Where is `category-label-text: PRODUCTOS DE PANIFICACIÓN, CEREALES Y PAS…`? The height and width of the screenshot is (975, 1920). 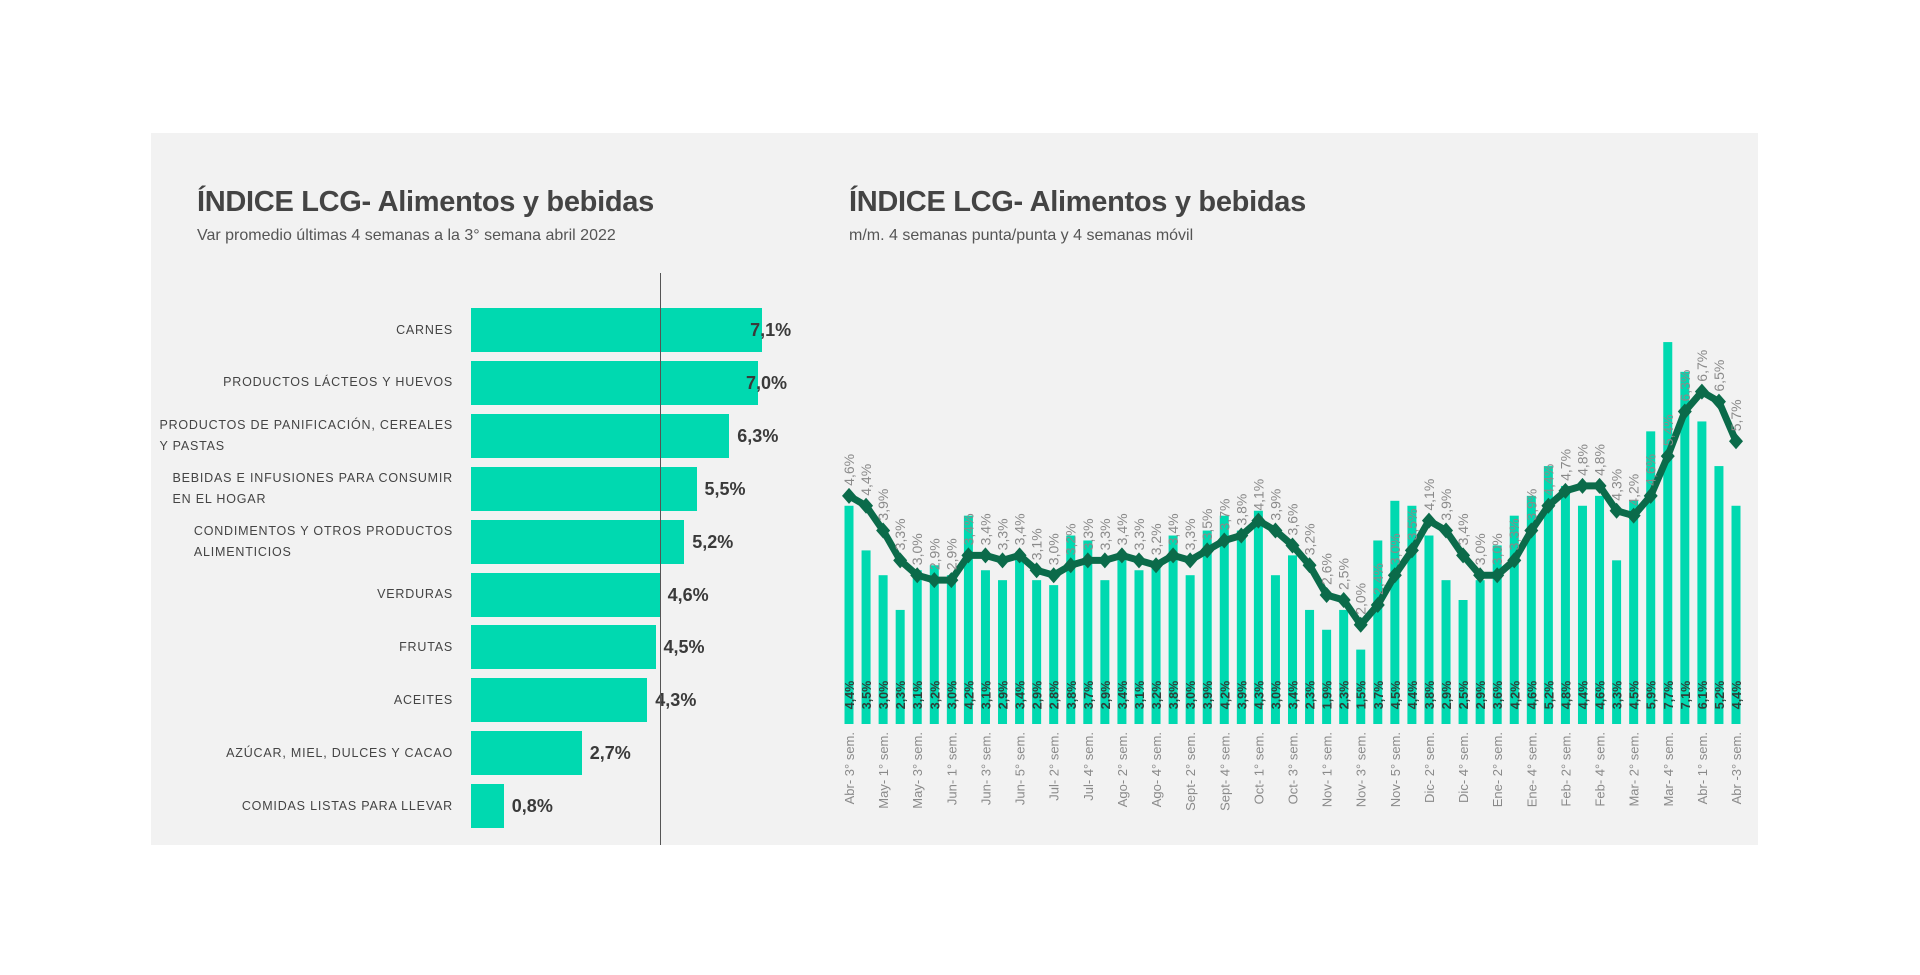 category-label-text: PRODUCTOS DE PANIFICACIÓN, CEREALES Y PAS… is located at coordinates (306, 435).